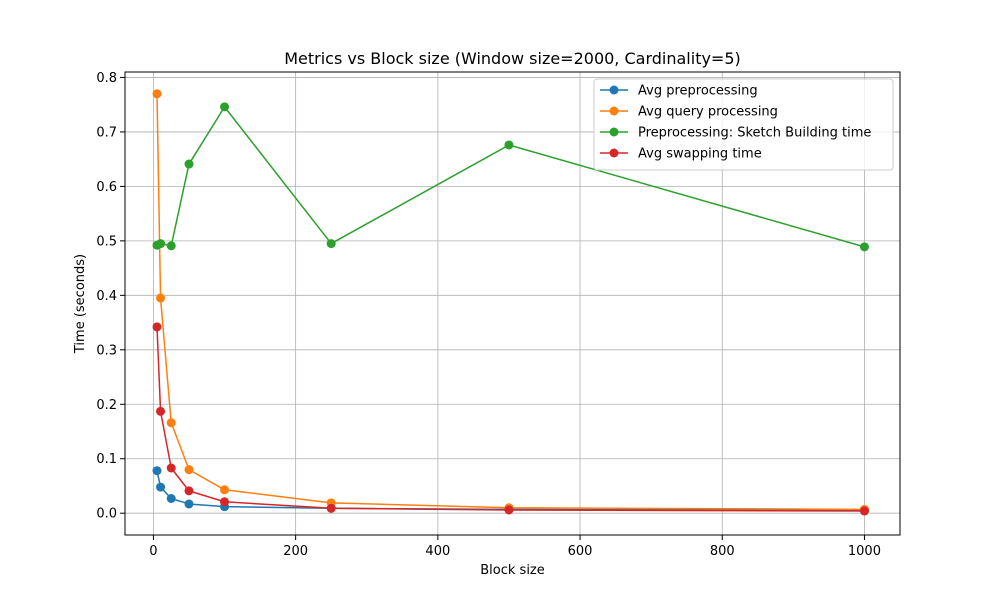  I want to click on x-tick-label: 400, so click(437, 551).